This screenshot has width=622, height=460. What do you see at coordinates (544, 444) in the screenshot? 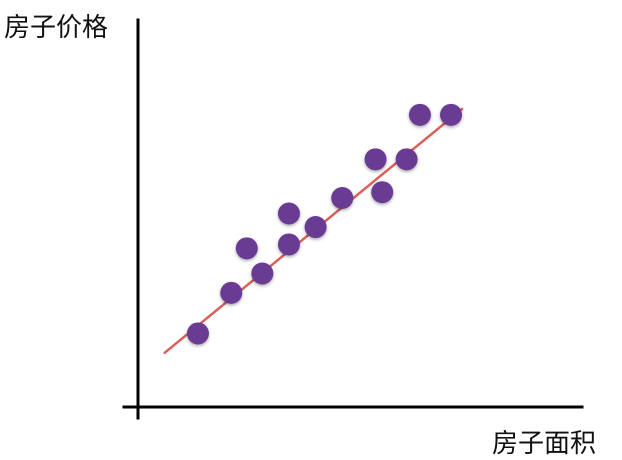
I see `x-axis-label: 房子面积` at bounding box center [544, 444].